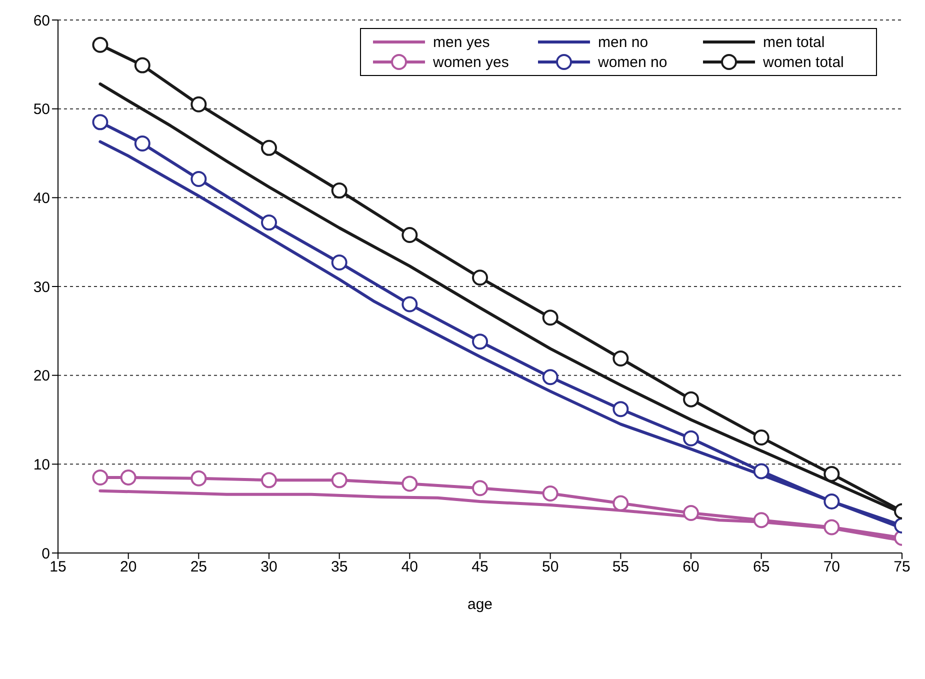  I want to click on x-tick-label: 55, so click(621, 567).